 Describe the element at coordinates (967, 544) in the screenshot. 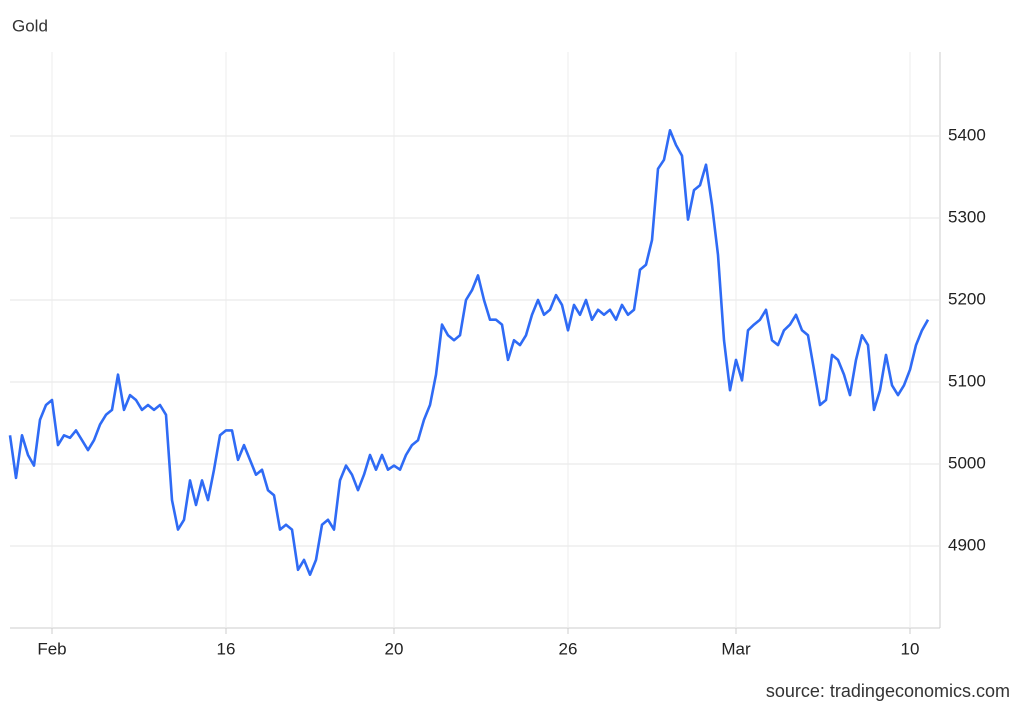

I see `y-tick-label: 4900` at that location.